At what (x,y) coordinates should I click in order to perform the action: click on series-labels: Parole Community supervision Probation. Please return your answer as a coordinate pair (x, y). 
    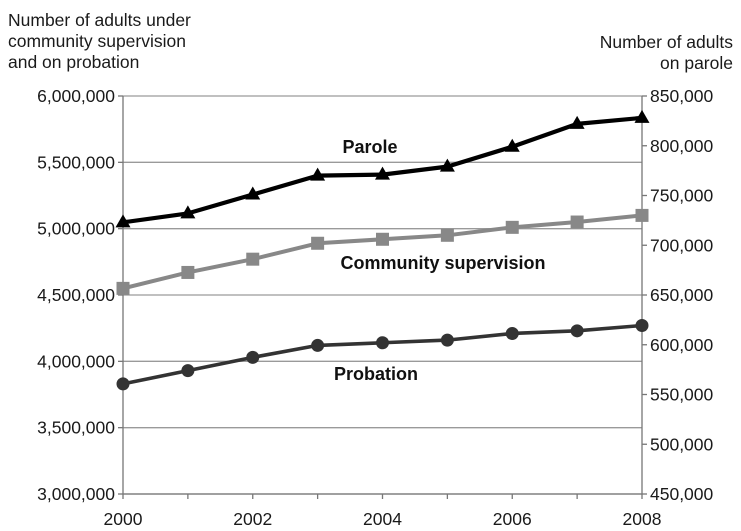
    Looking at the image, I should click on (440, 260).